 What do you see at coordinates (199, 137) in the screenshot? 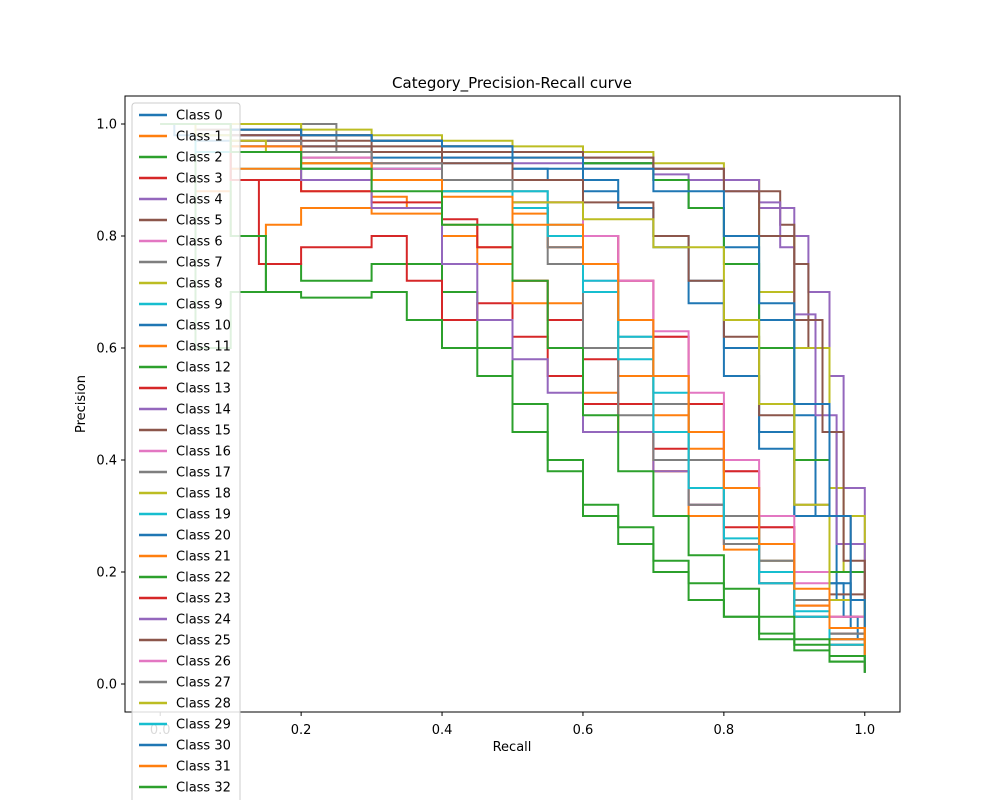
I see `legend-label: Class 1` at bounding box center [199, 137].